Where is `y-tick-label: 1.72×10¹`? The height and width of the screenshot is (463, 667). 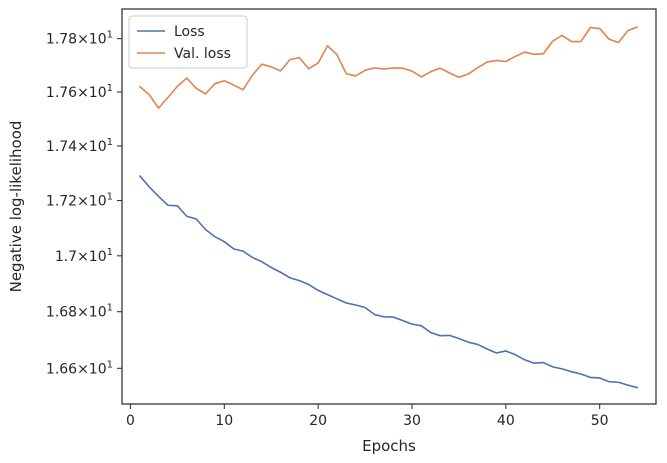 y-tick-label: 1.72×10¹ is located at coordinates (79, 201).